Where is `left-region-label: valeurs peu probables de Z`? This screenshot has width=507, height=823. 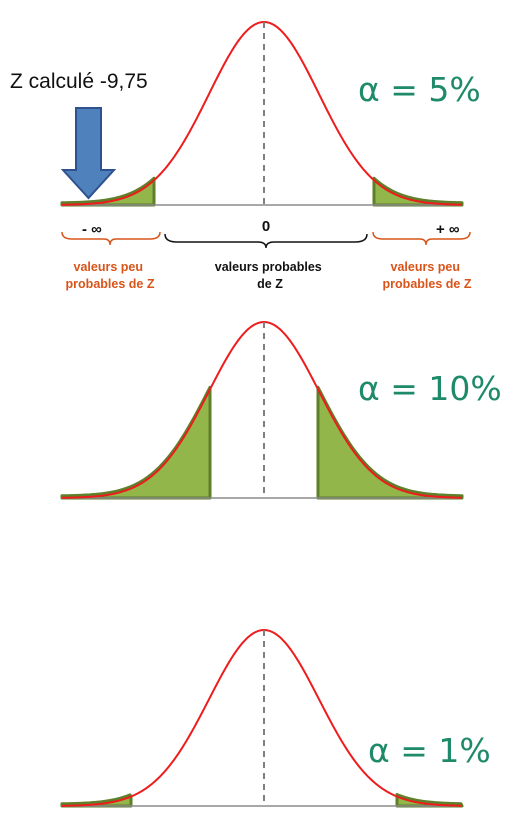 left-region-label: valeurs peu probables de Z is located at coordinates (110, 275).